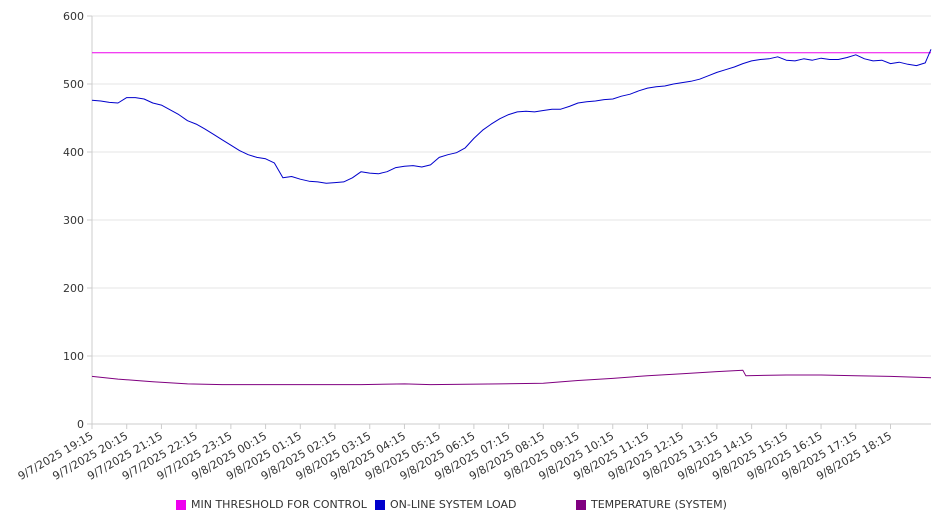 The width and height of the screenshot is (946, 526). I want to click on legend-label: MIN THRESHOLD FOR CONTROL, so click(279, 504).